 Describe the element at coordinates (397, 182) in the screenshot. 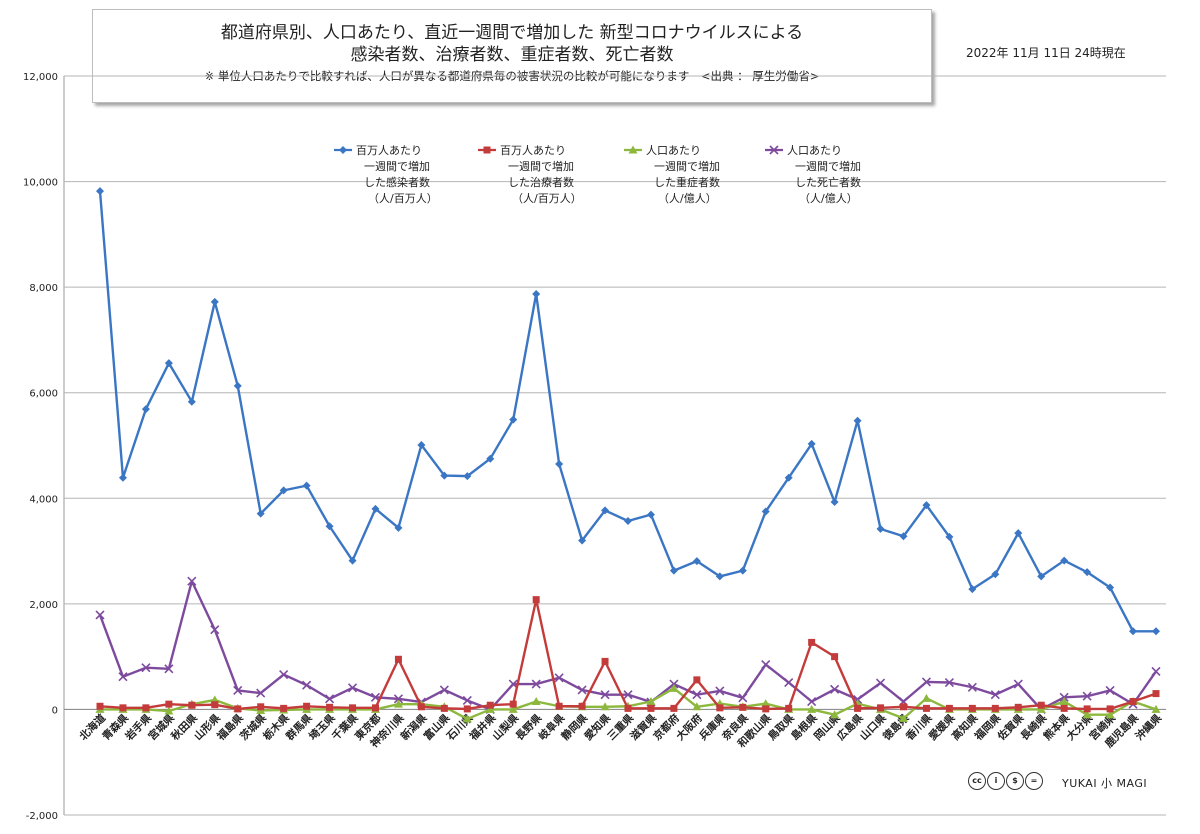

I see `legend-label: した感染者数` at that location.